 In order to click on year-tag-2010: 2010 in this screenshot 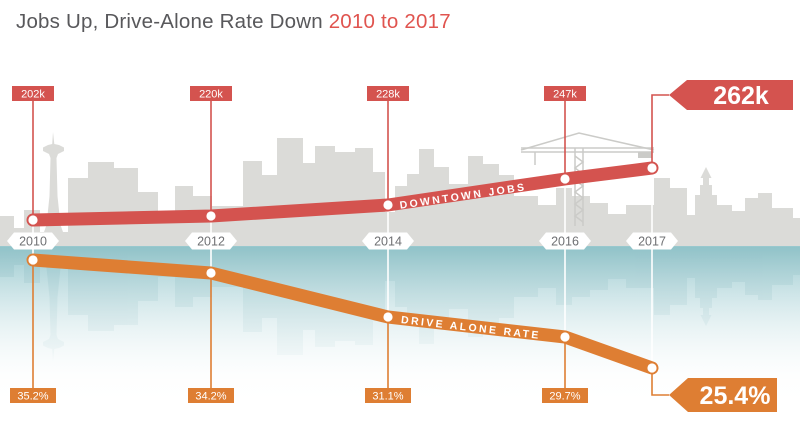, I will do `click(33, 241)`.